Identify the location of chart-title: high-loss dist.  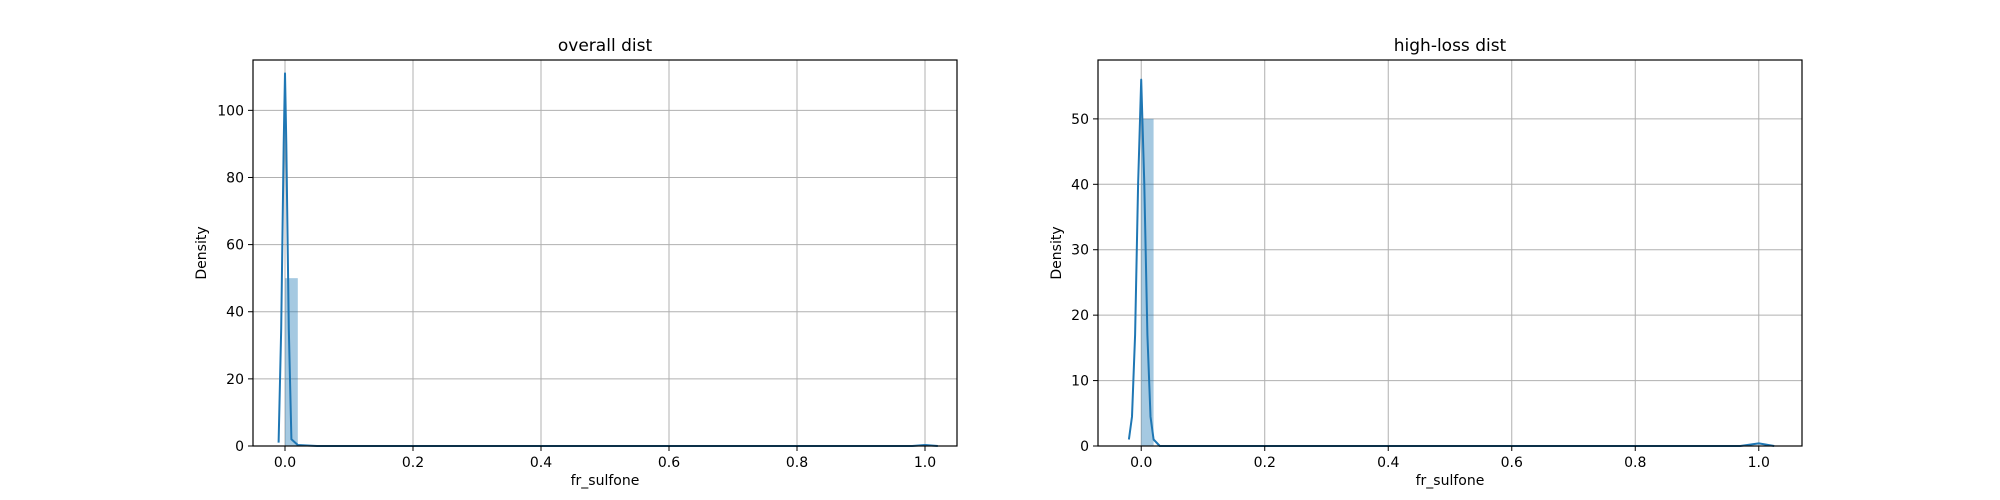
(1450, 46).